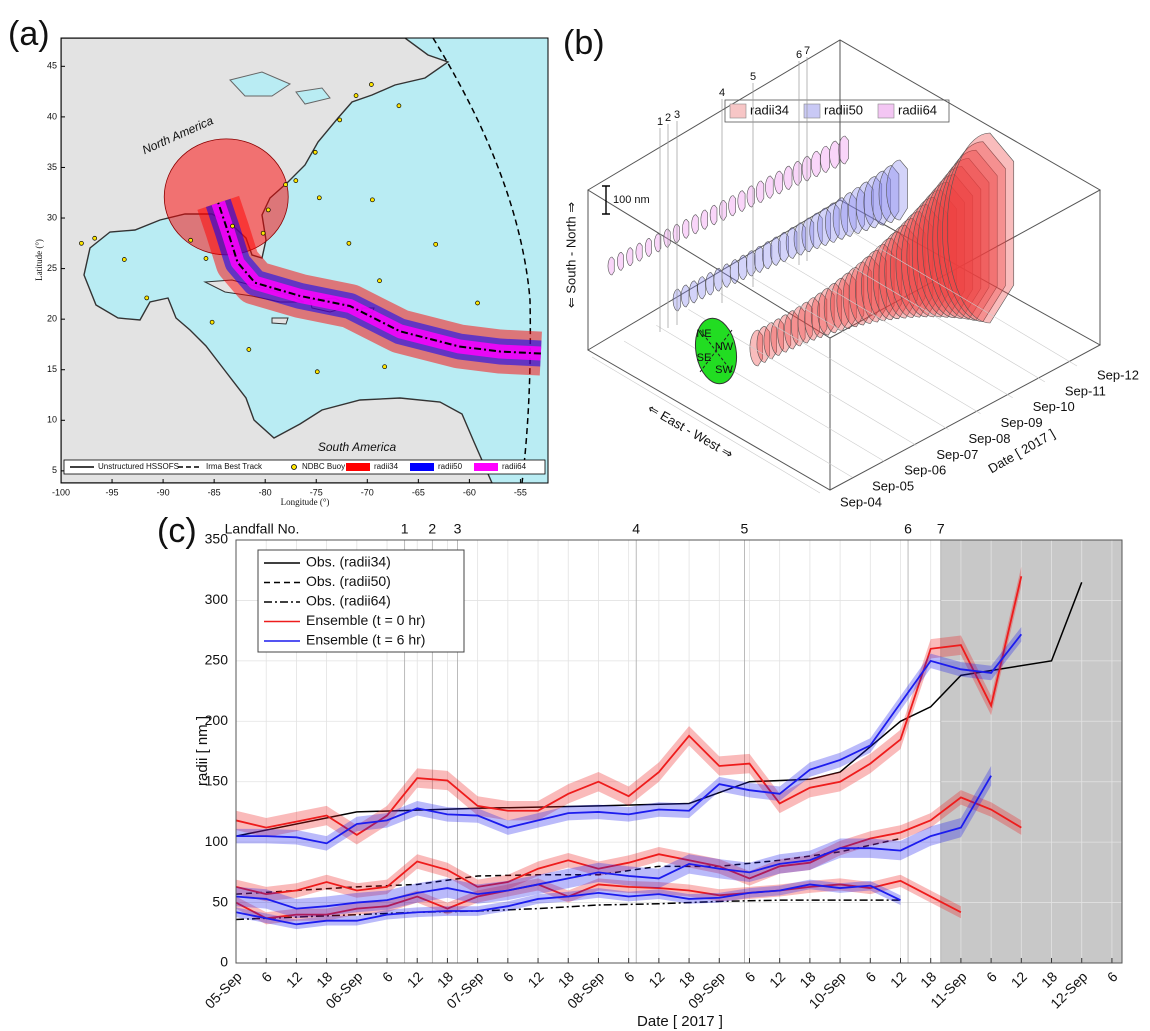  What do you see at coordinates (704, 358) in the screenshot?
I see `compass-label: SE` at bounding box center [704, 358].